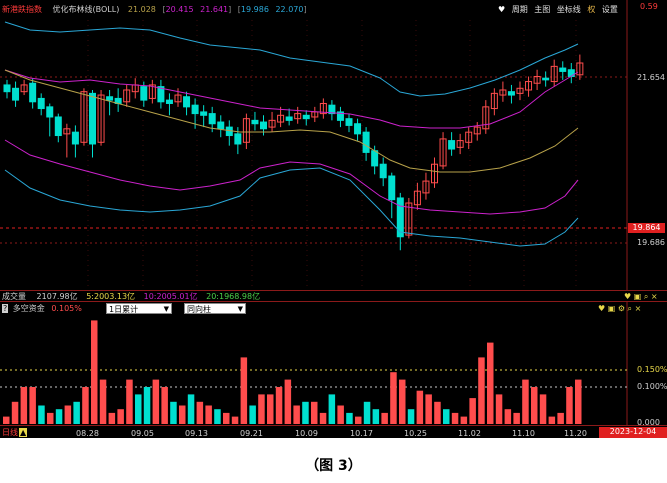 This screenshot has height=483, width=667. What do you see at coordinates (651, 242) in the screenshot?
I see `price-lower-label: 19.686` at bounding box center [651, 242].